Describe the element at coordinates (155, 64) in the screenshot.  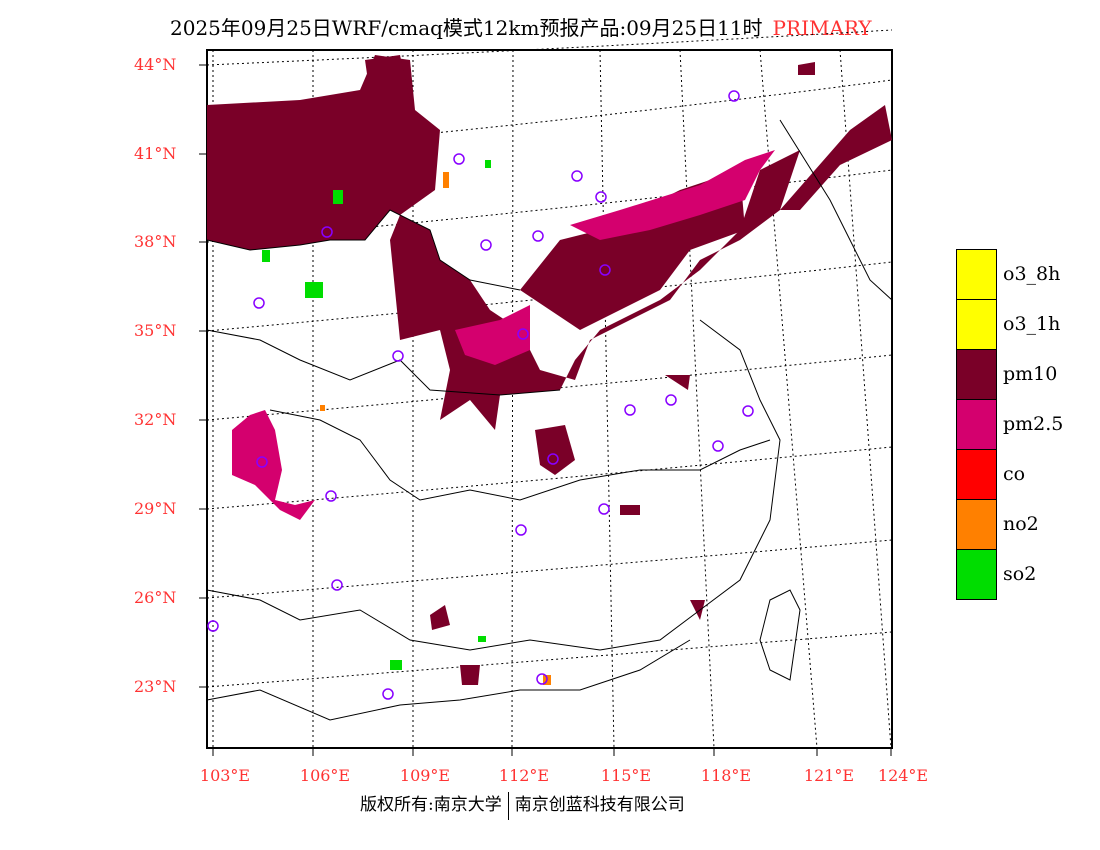
I see `lat-label: 44°N` at that location.